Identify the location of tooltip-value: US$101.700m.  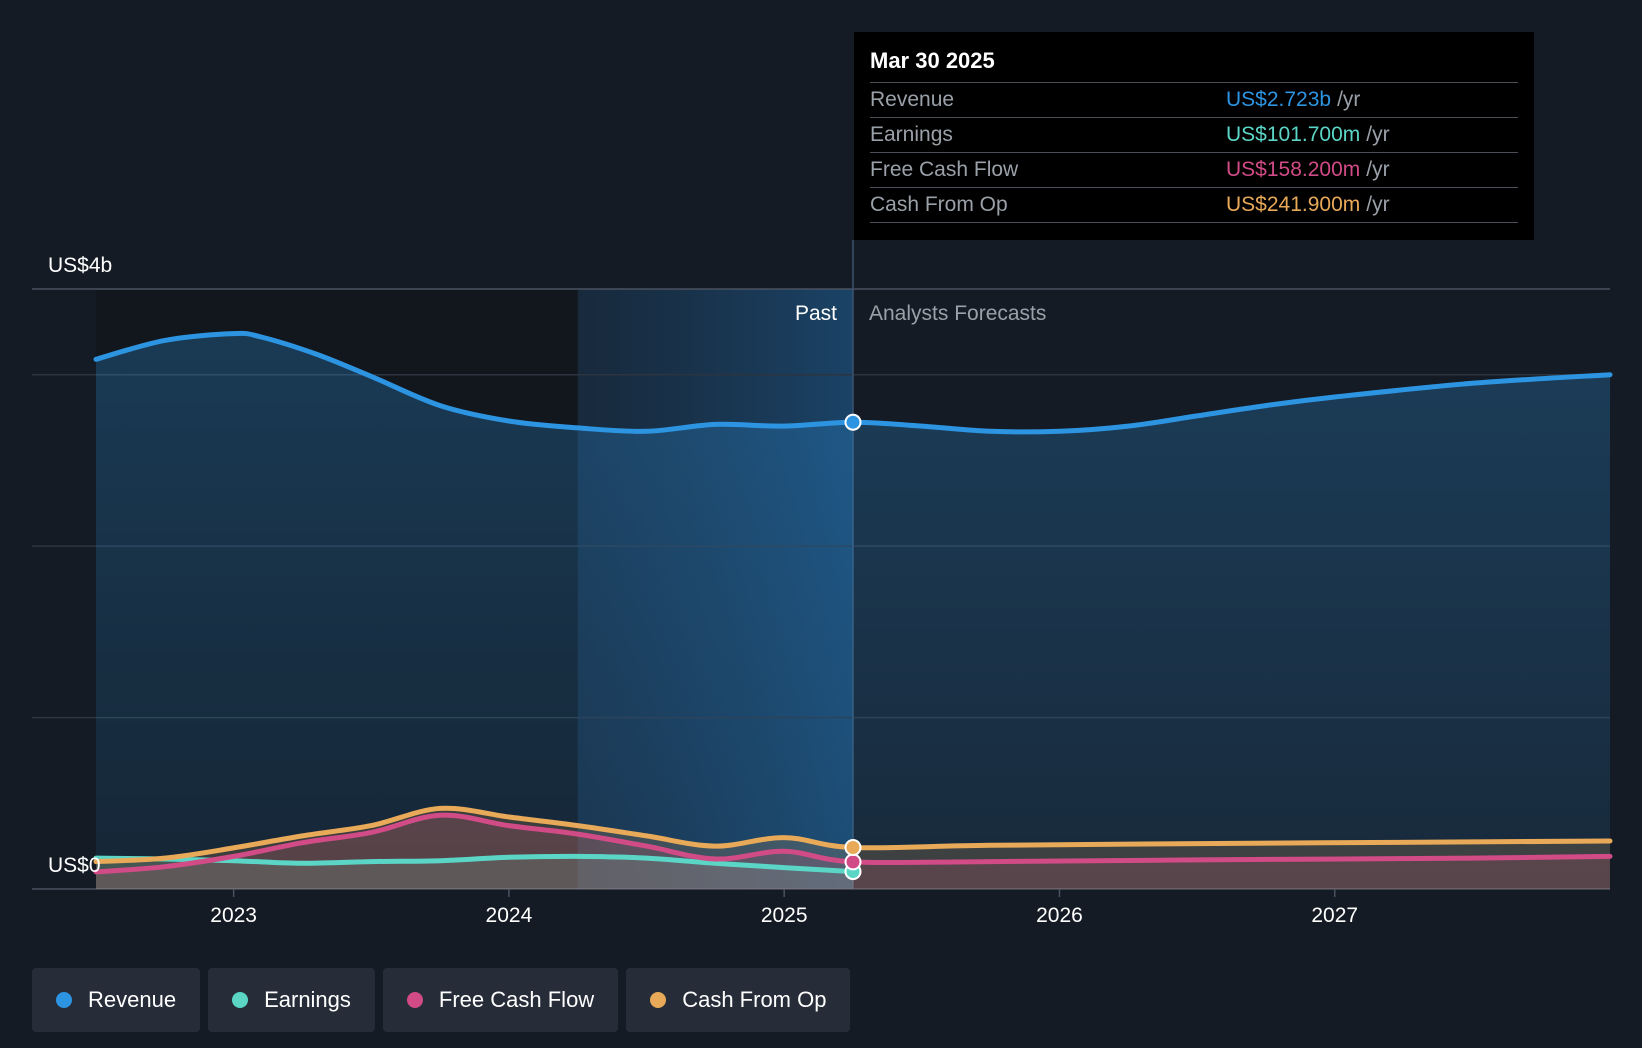
(1293, 134).